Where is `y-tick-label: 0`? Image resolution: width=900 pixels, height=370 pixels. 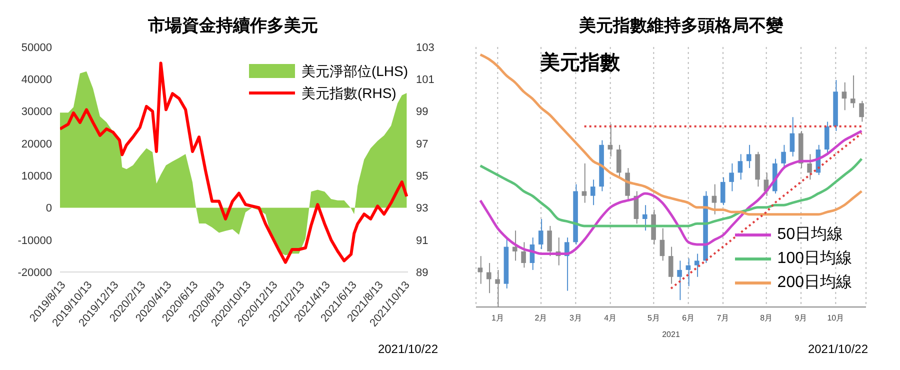 y-tick-label: 0 is located at coordinates (49, 208).